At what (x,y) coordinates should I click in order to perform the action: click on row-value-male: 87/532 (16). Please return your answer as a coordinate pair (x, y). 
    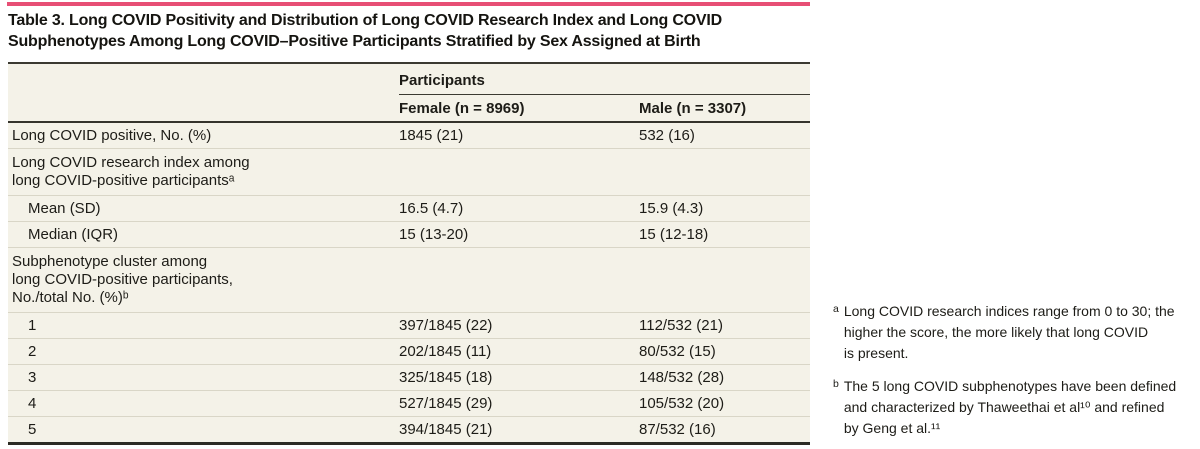
    Looking at the image, I should click on (677, 429).